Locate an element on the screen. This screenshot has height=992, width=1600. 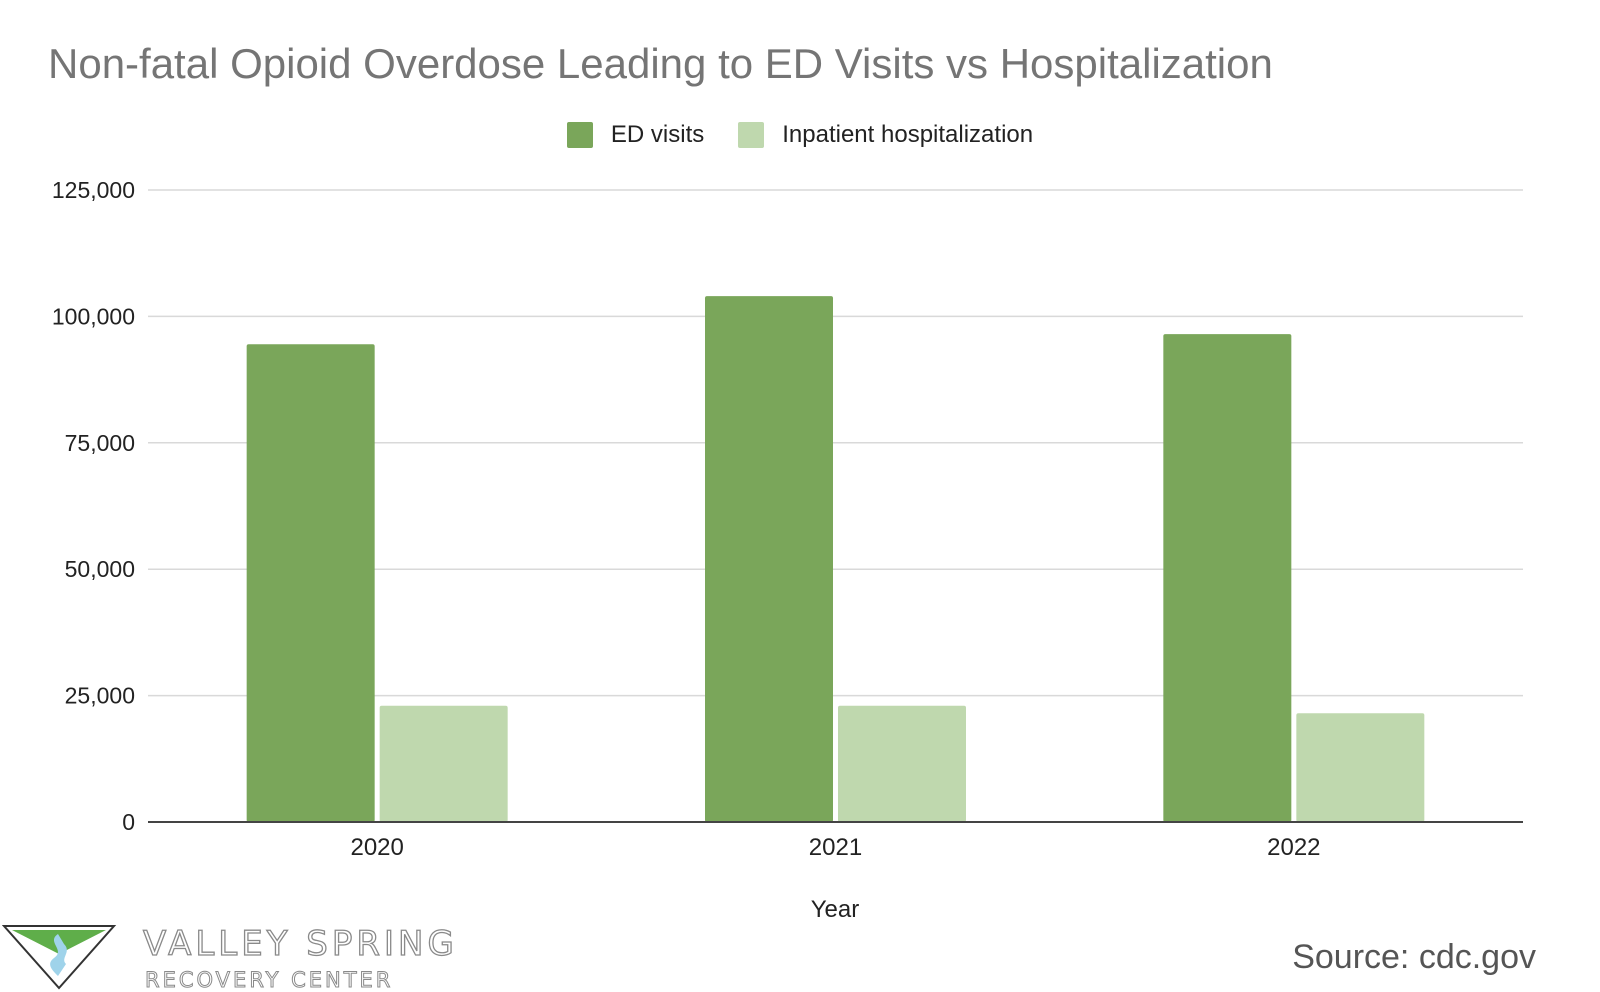
y-tick-label: 0 is located at coordinates (128, 822).